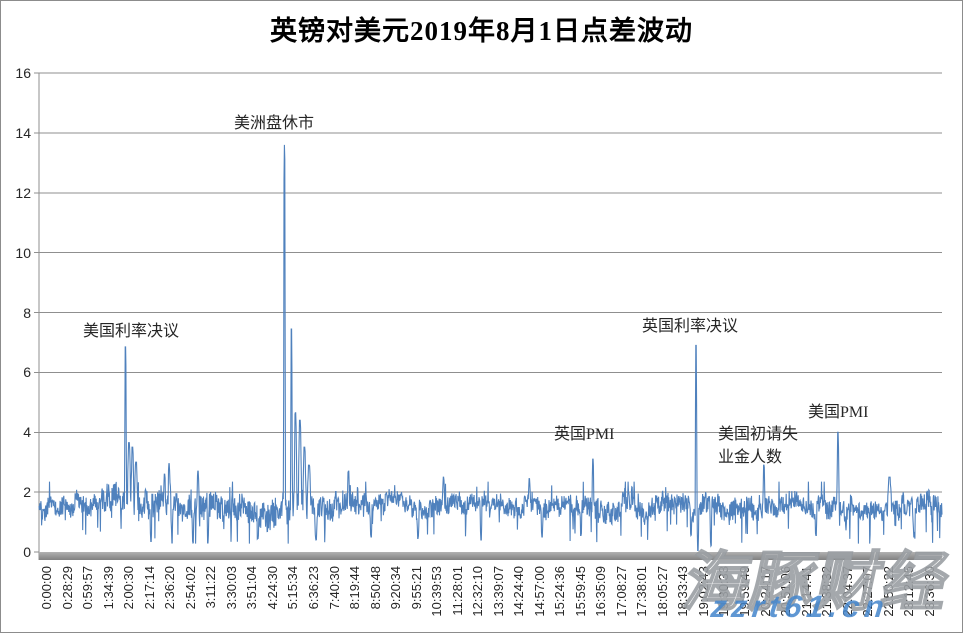 The height and width of the screenshot is (633, 963). What do you see at coordinates (23, 73) in the screenshot?
I see `y-tick-label: 16` at bounding box center [23, 73].